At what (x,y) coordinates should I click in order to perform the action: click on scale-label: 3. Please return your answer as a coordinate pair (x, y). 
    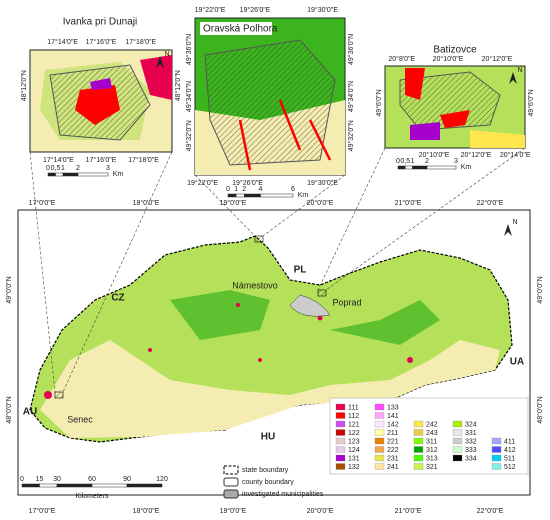
    Looking at the image, I should click on (456, 161).